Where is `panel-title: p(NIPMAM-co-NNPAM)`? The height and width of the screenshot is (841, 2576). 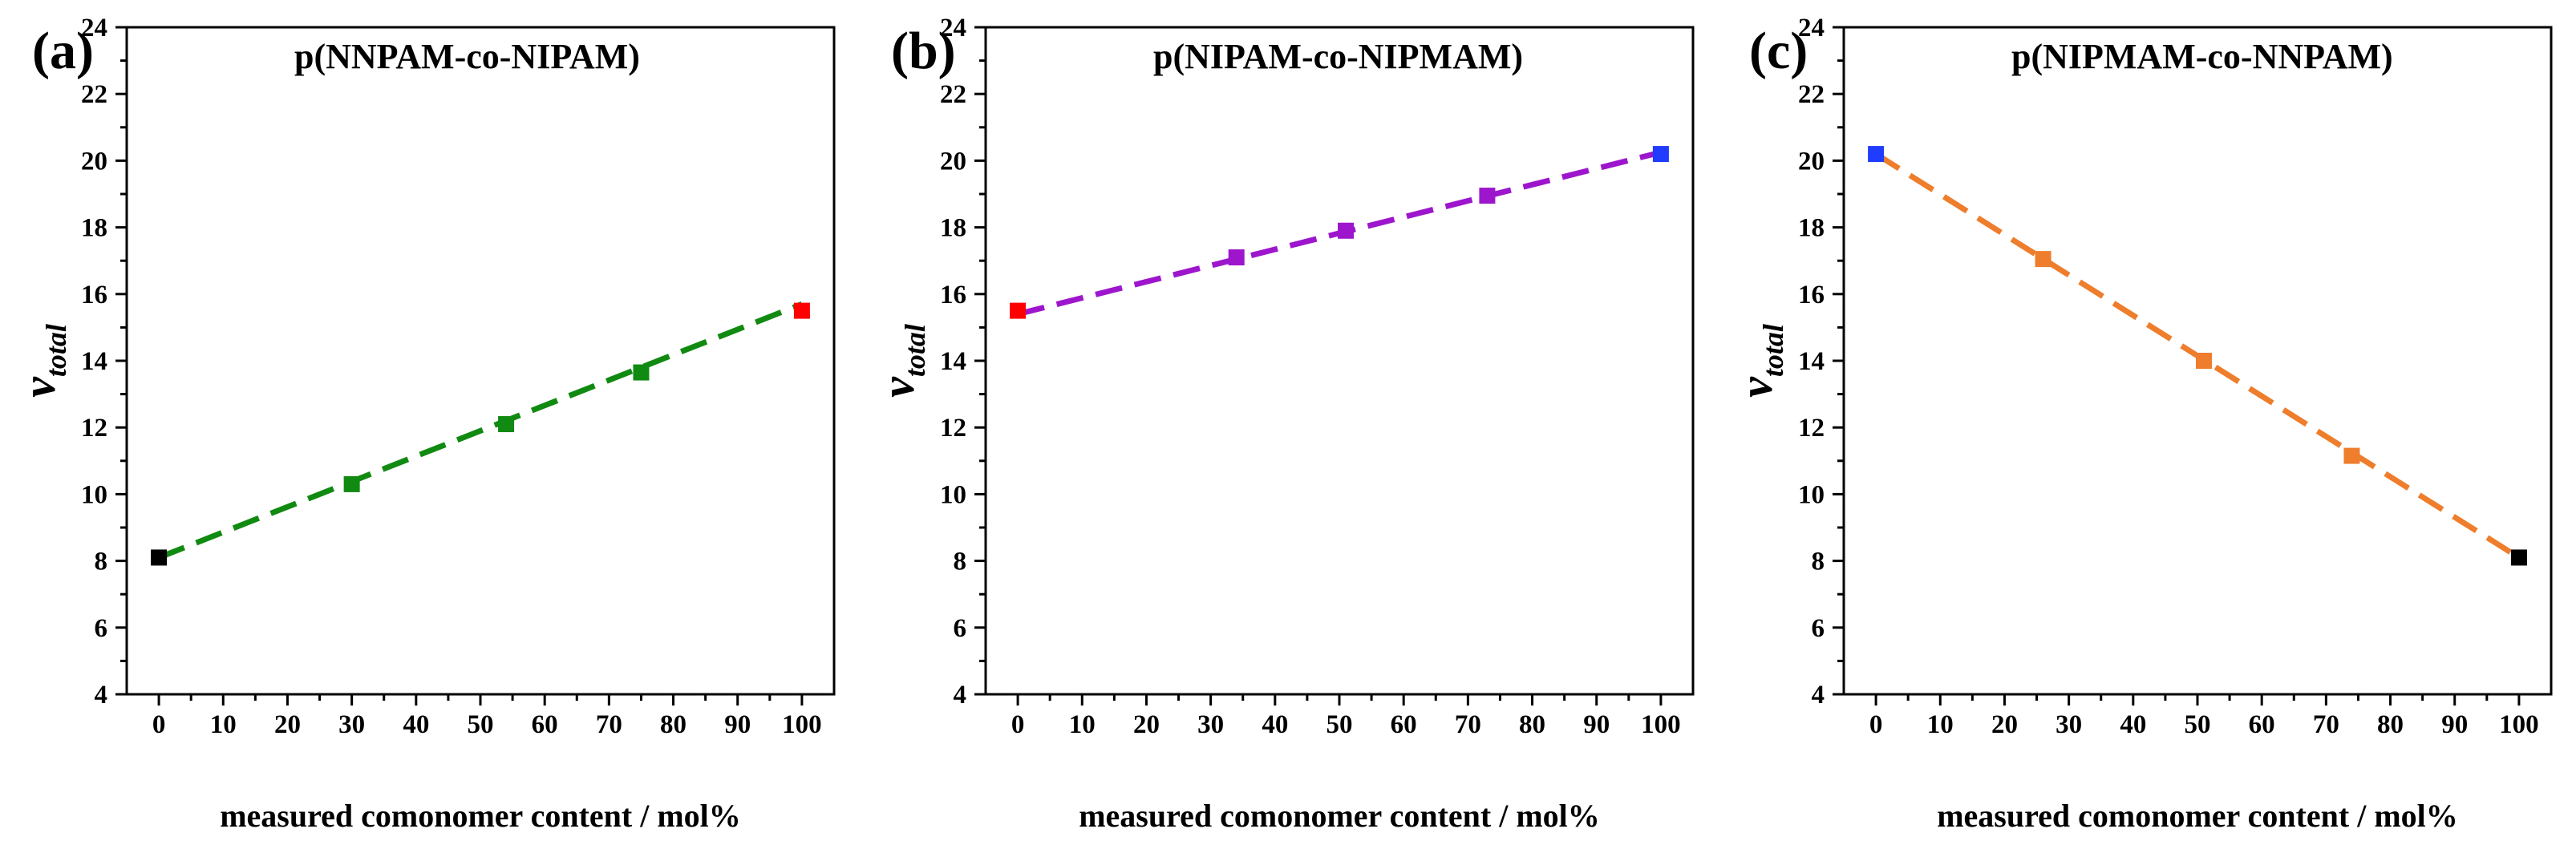
panel-title: p(NIPMAM-co-NNPAM) is located at coordinates (2202, 57).